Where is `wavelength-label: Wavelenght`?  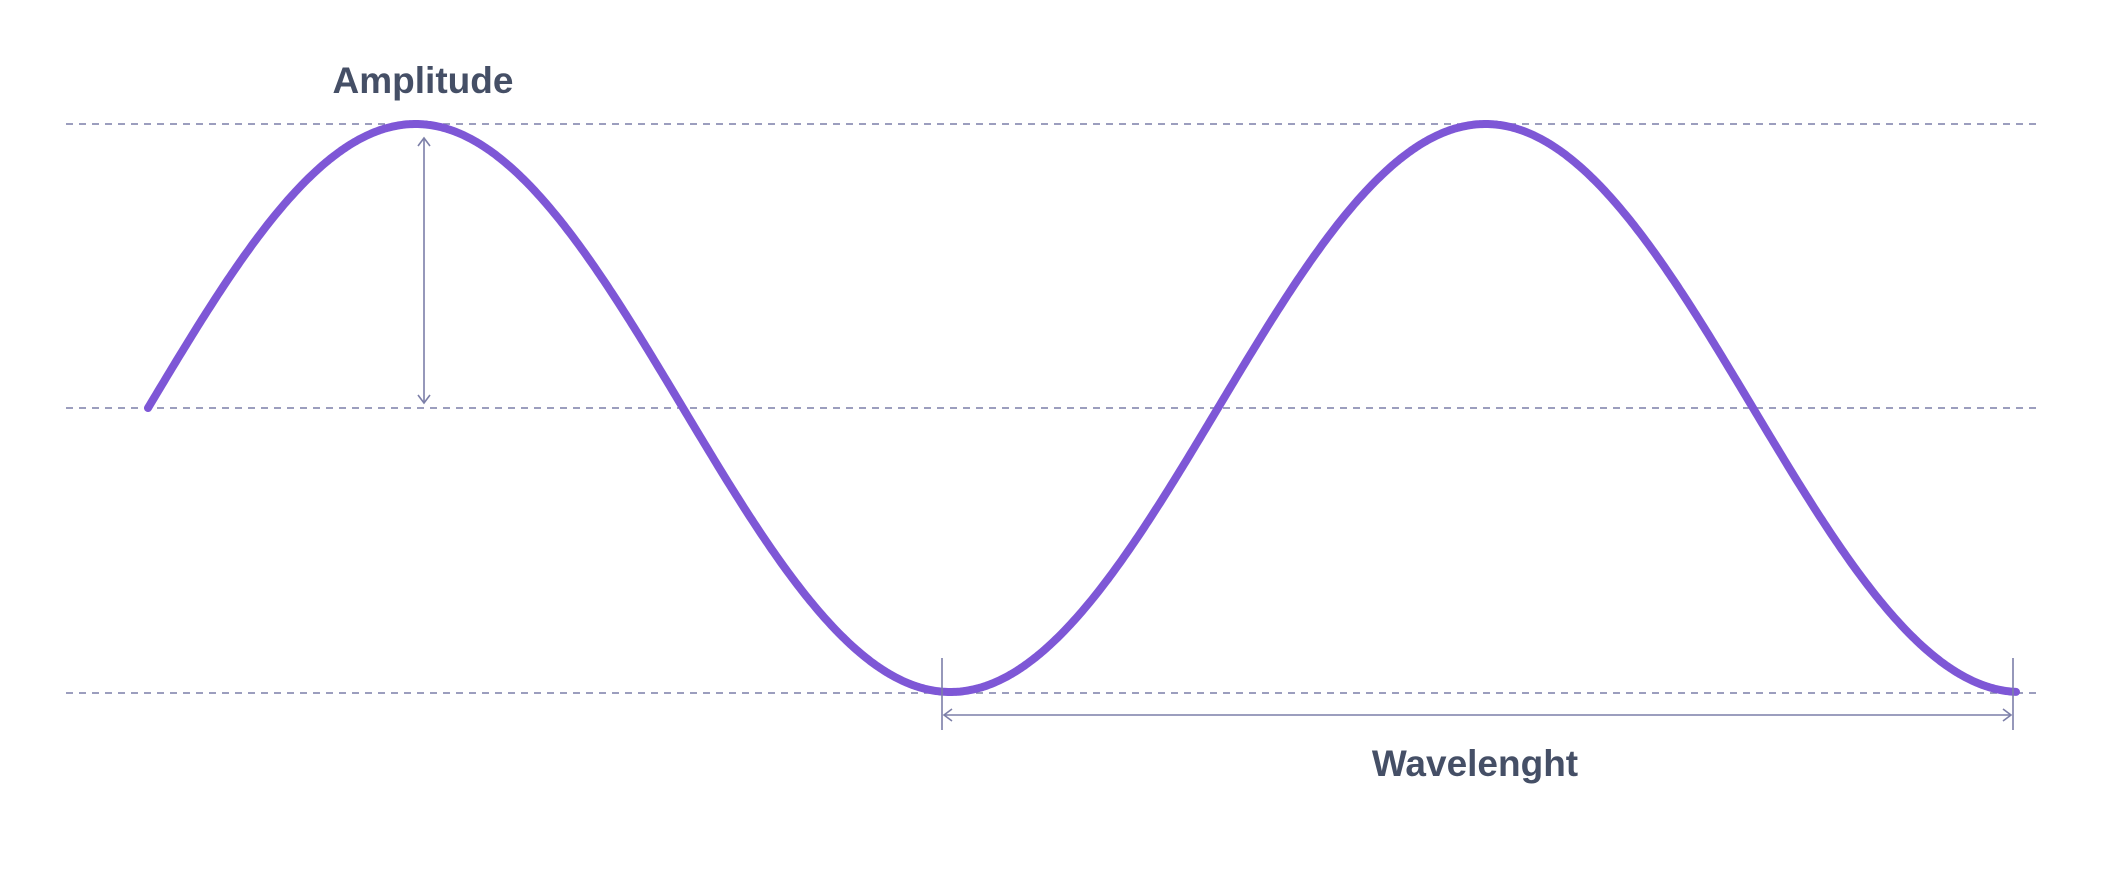 wavelength-label: Wavelenght is located at coordinates (1475, 763).